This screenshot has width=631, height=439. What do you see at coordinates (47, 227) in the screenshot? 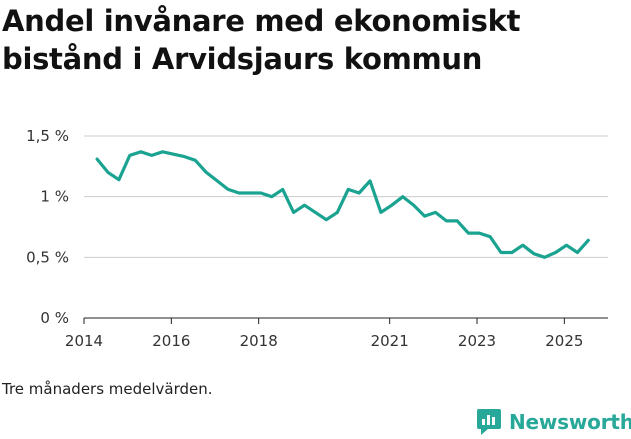
I see `y-axis: 0 % 0,5 % 1 % 1,5 %` at bounding box center [47, 227].